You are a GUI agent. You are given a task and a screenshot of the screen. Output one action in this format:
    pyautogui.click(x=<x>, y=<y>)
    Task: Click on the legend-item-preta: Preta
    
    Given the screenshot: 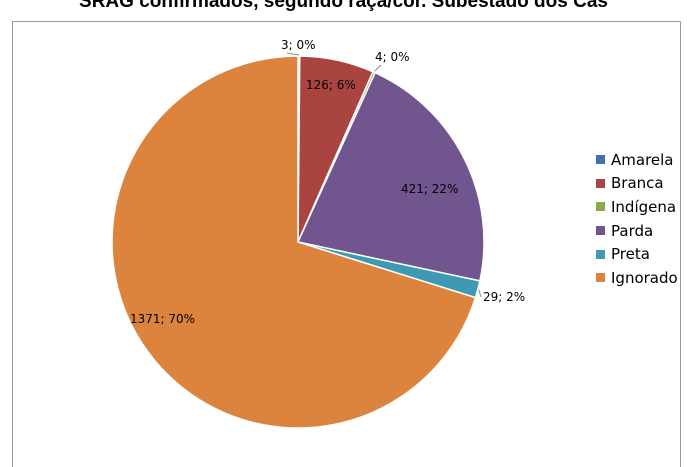 What is the action you would take?
    pyautogui.click(x=637, y=254)
    